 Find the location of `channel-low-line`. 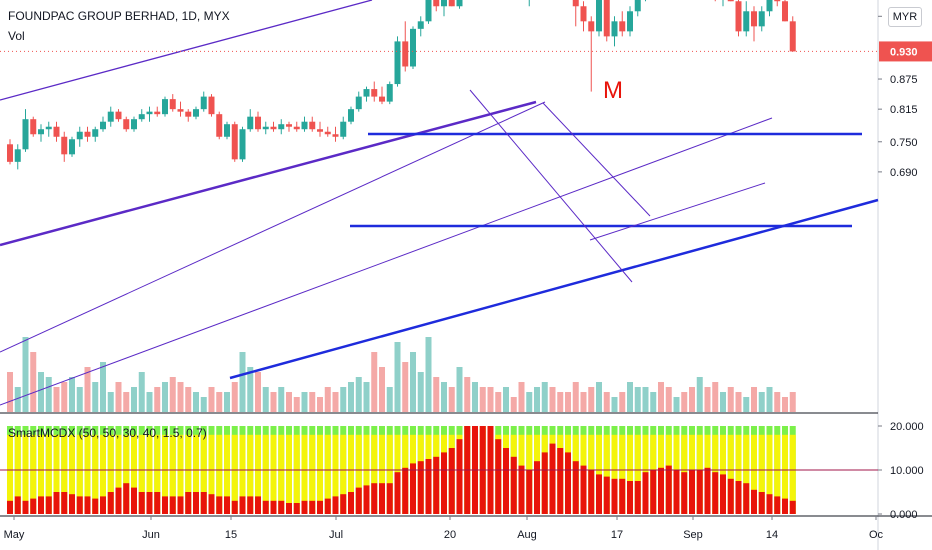

channel-low-line is located at coordinates (677, 211).